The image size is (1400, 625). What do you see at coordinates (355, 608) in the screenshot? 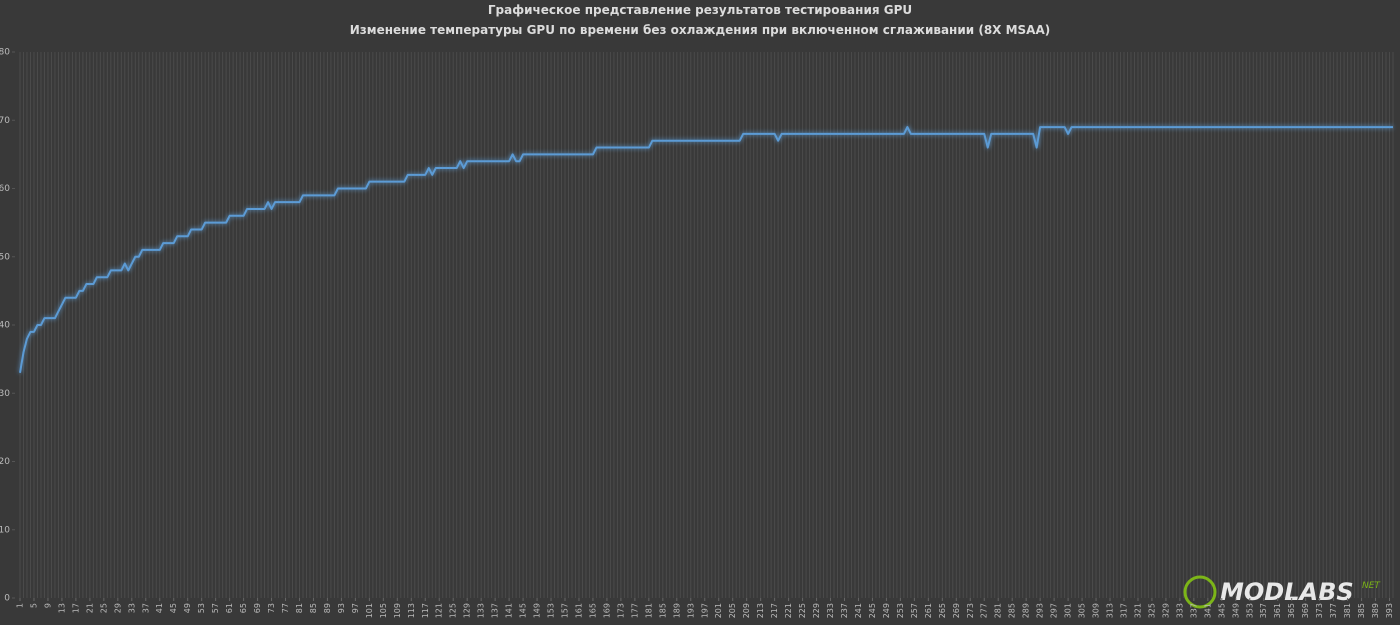
I see `x-tick-label: 97` at bounding box center [355, 608].